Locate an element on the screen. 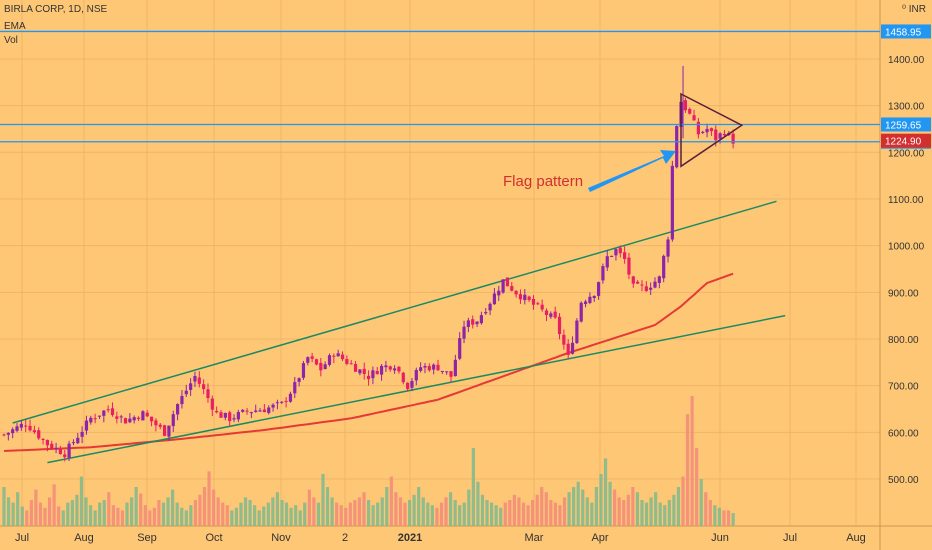  flag-arrow-icon is located at coordinates (632, 171).